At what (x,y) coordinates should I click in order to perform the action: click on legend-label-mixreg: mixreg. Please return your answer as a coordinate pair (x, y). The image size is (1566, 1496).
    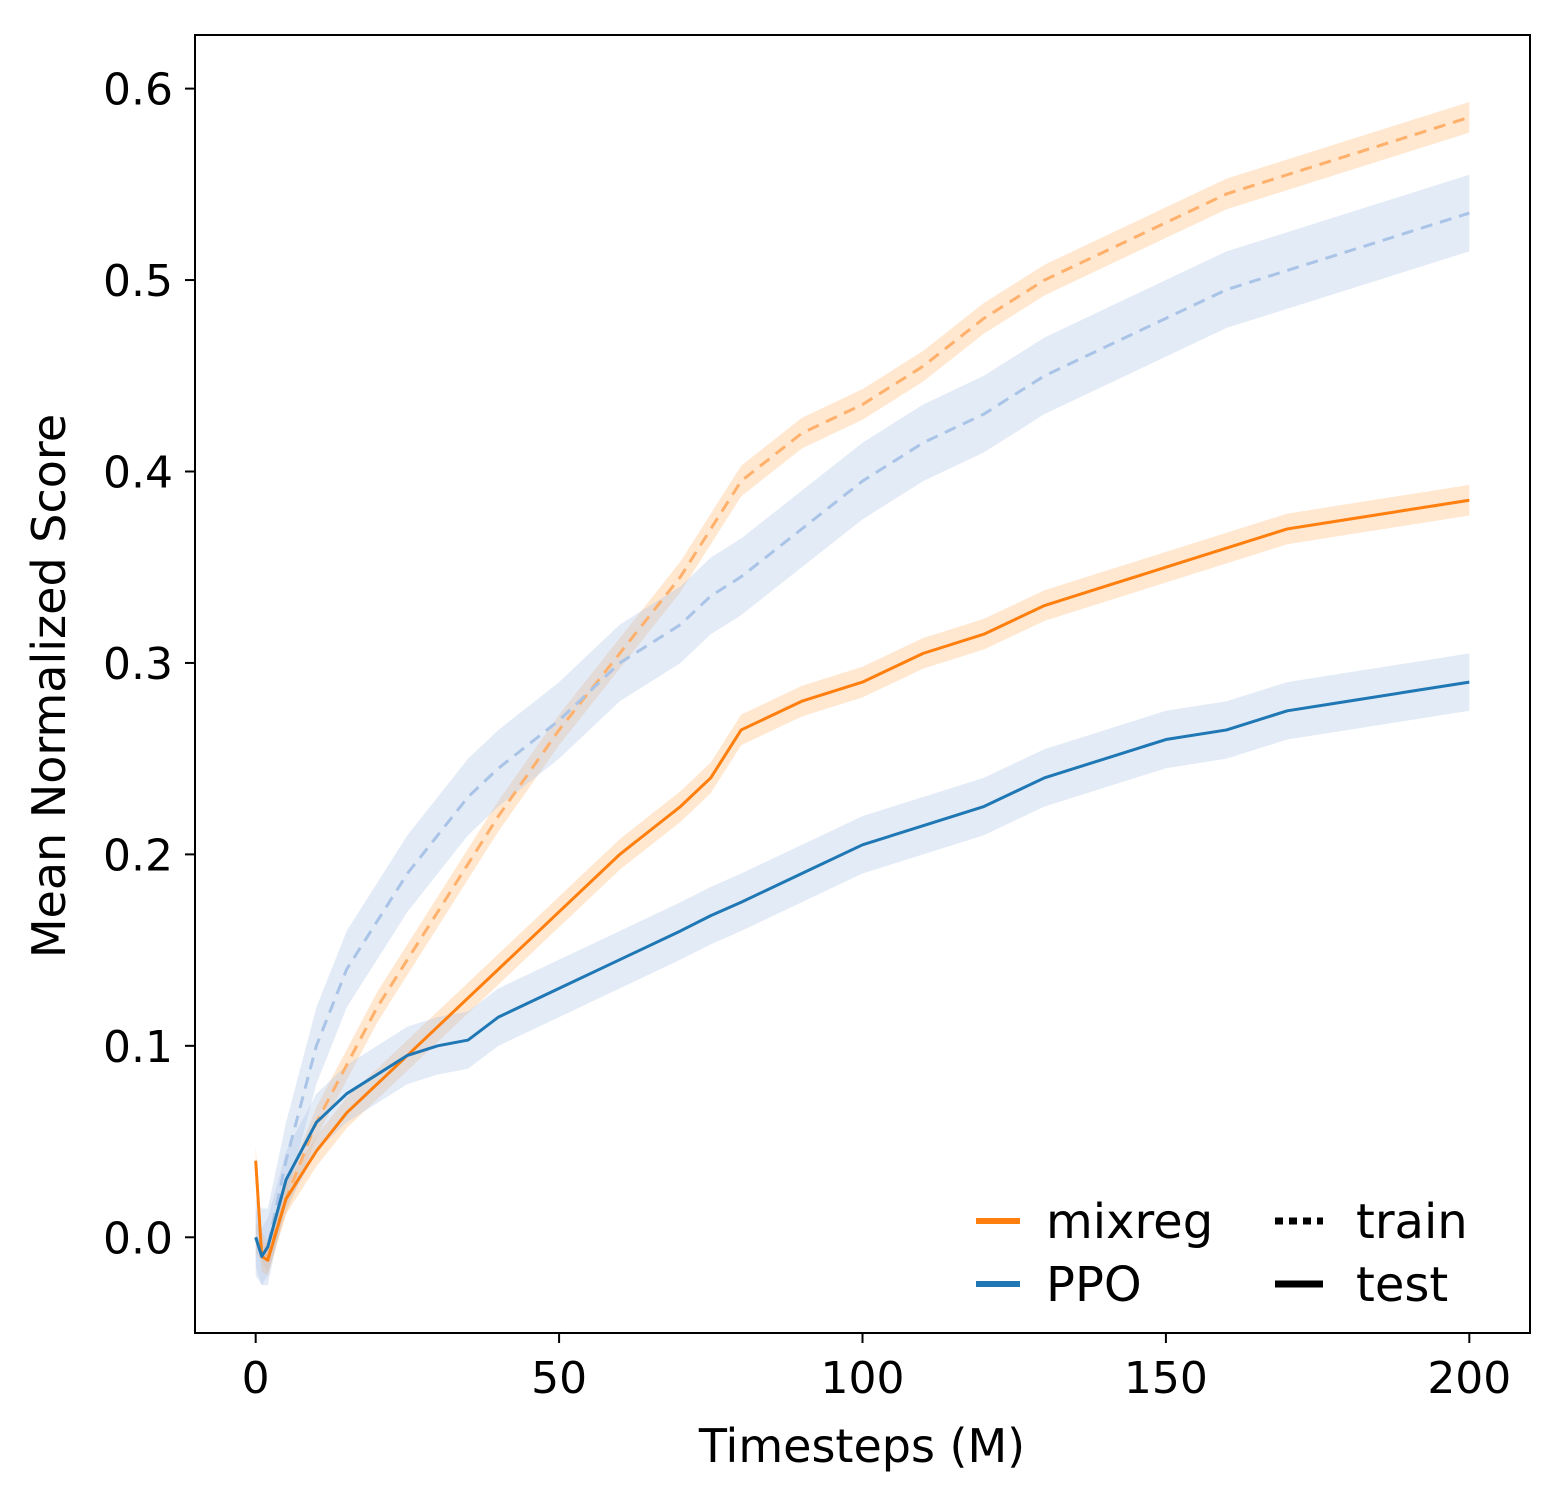
    Looking at the image, I should click on (1129, 1222).